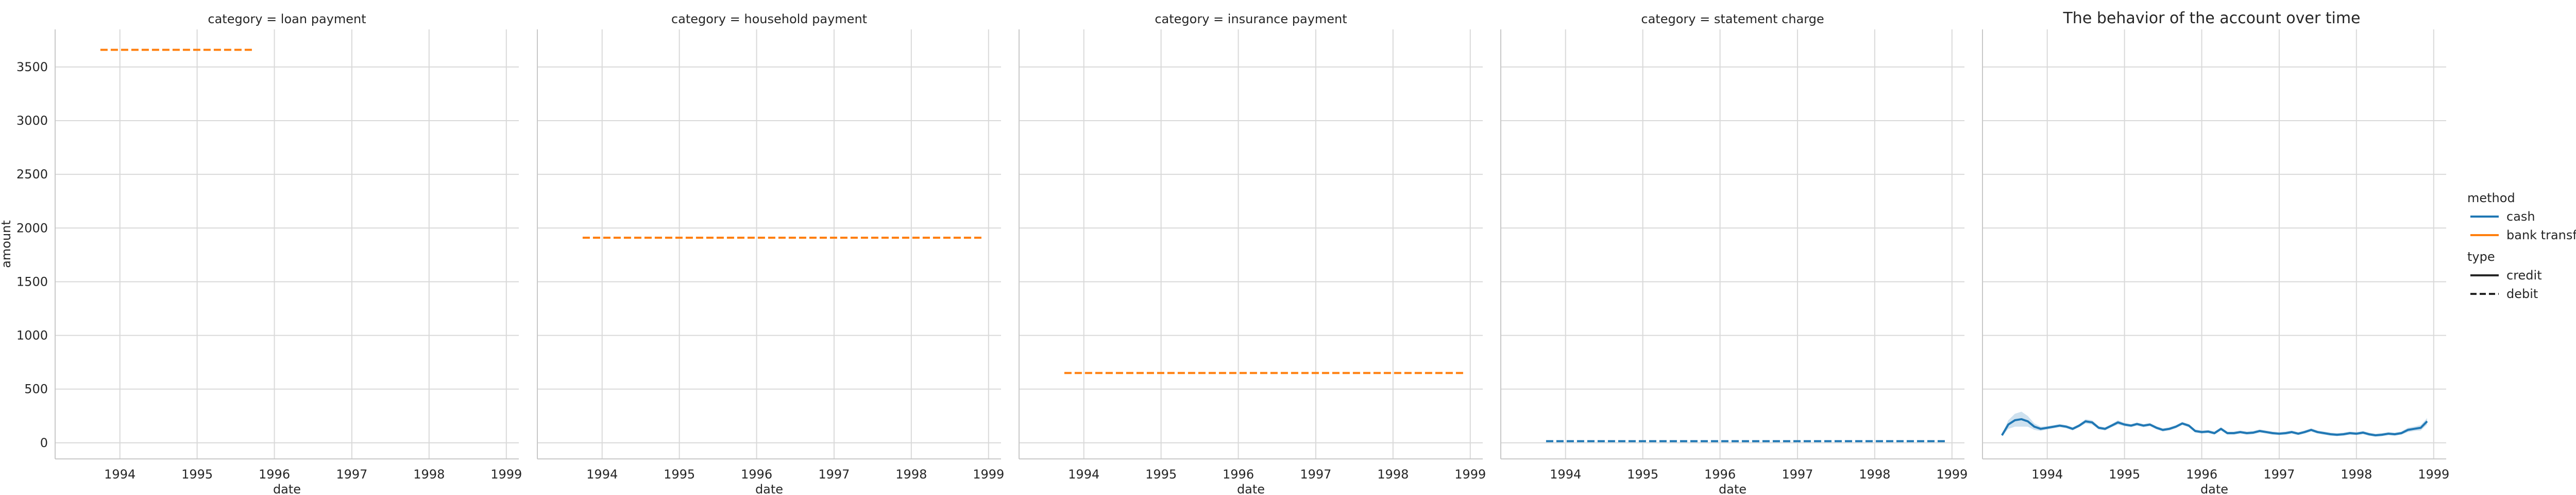  I want to click on figure-title: The behavior of the account over time, so click(2211, 18).